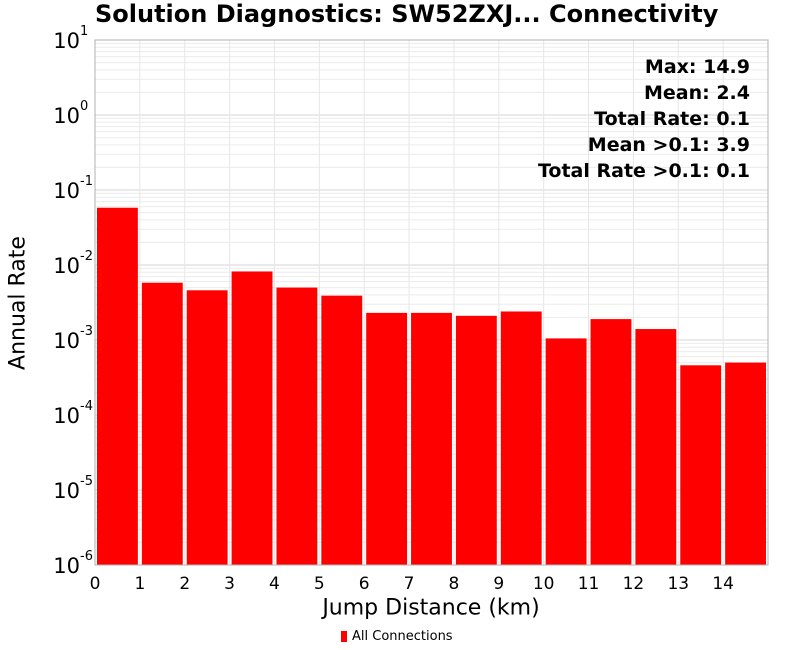 The height and width of the screenshot is (650, 800). What do you see at coordinates (95, 584) in the screenshot?
I see `x-tick-label: 0` at bounding box center [95, 584].